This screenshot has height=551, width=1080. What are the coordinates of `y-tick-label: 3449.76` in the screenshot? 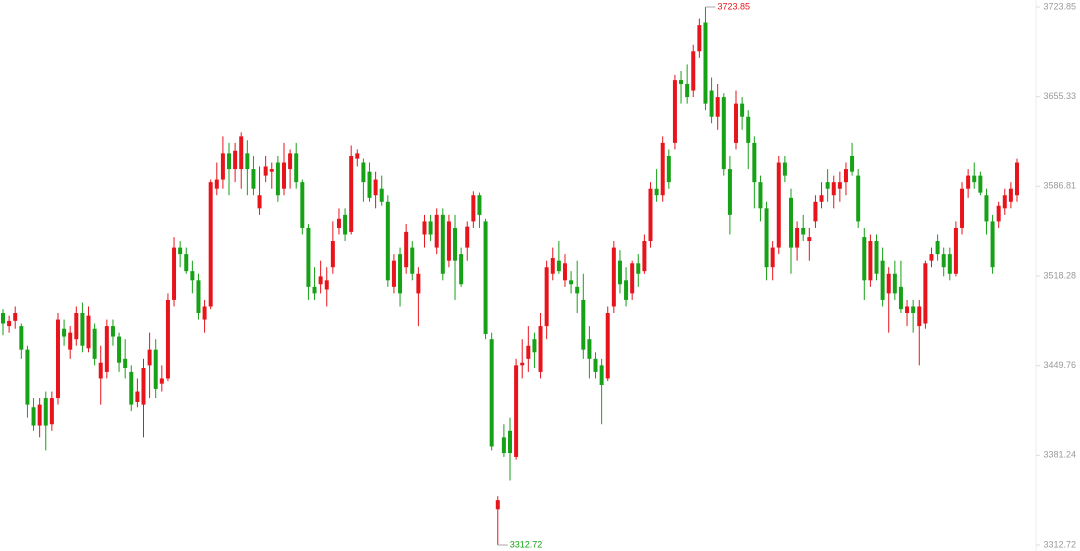 It's located at (1059, 365).